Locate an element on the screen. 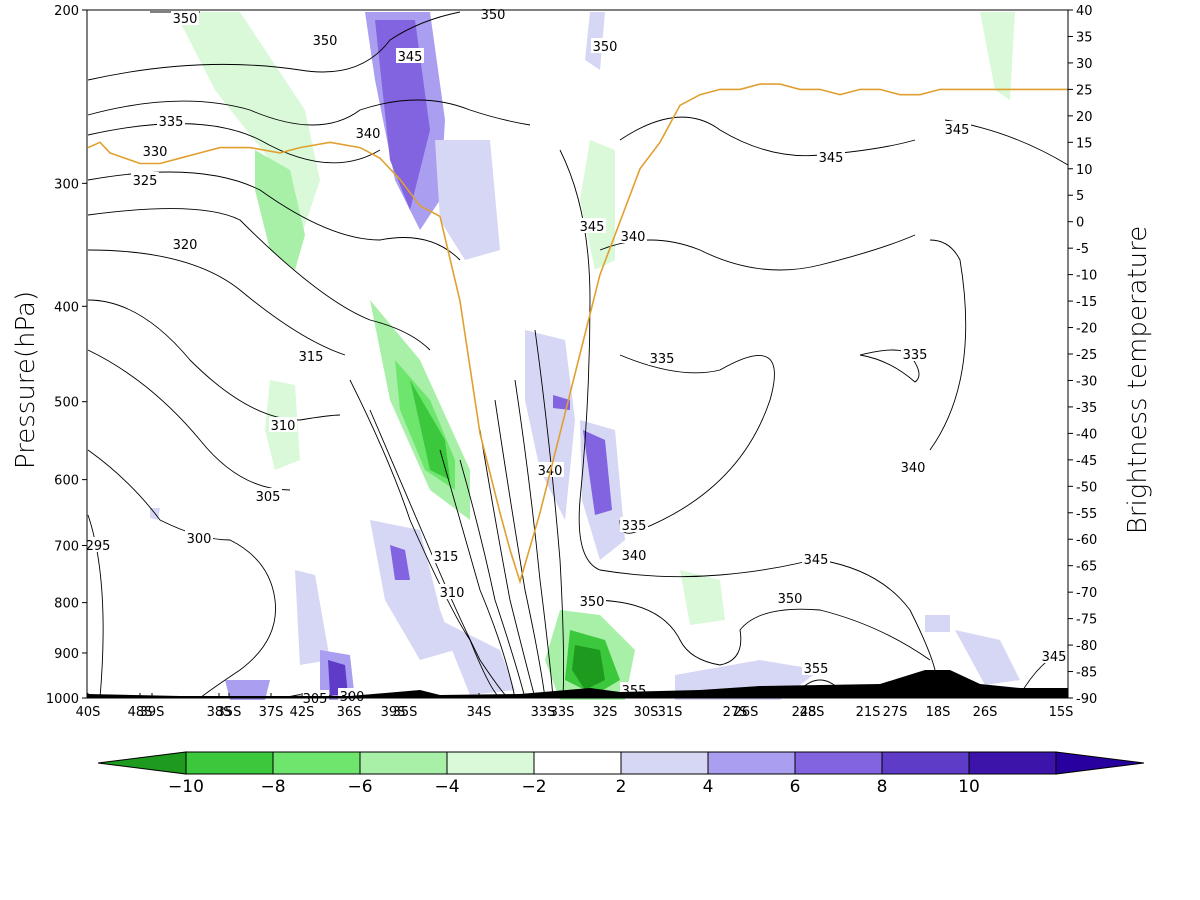 The height and width of the screenshot is (900, 1200). contour-label-21: 335 is located at coordinates (634, 526).